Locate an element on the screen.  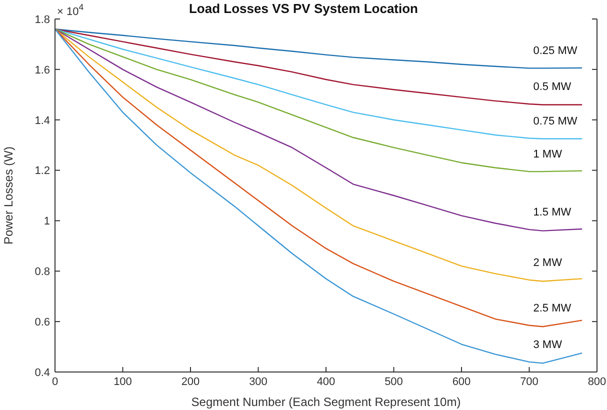
x-tick-label: 600 is located at coordinates (461, 382).